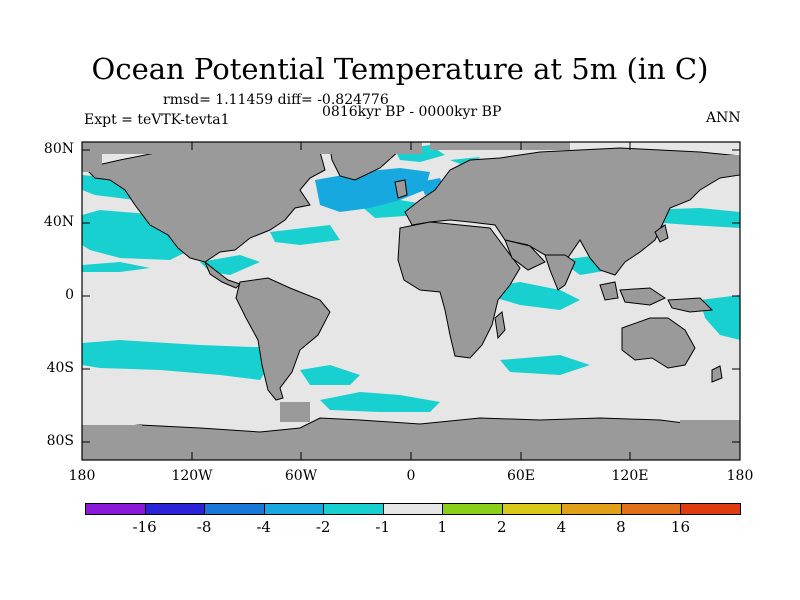  What do you see at coordinates (276, 100) in the screenshot?
I see `stats-readout: rmsd= 1.11459 diff= -0.824776` at bounding box center [276, 100].